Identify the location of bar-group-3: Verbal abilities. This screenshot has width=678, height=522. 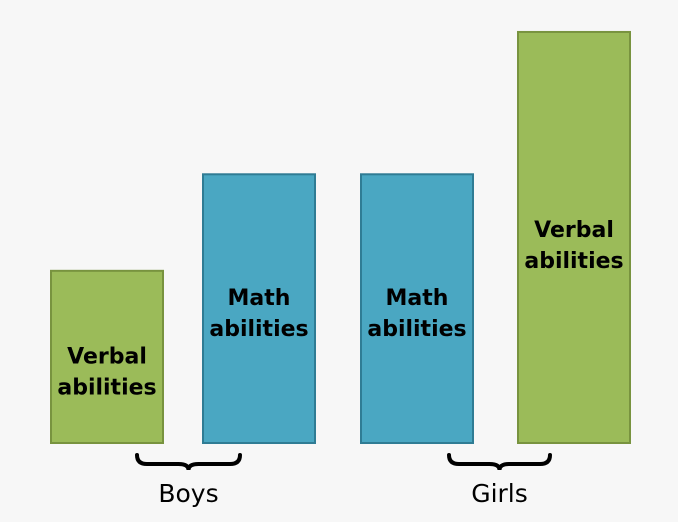
(574, 237).